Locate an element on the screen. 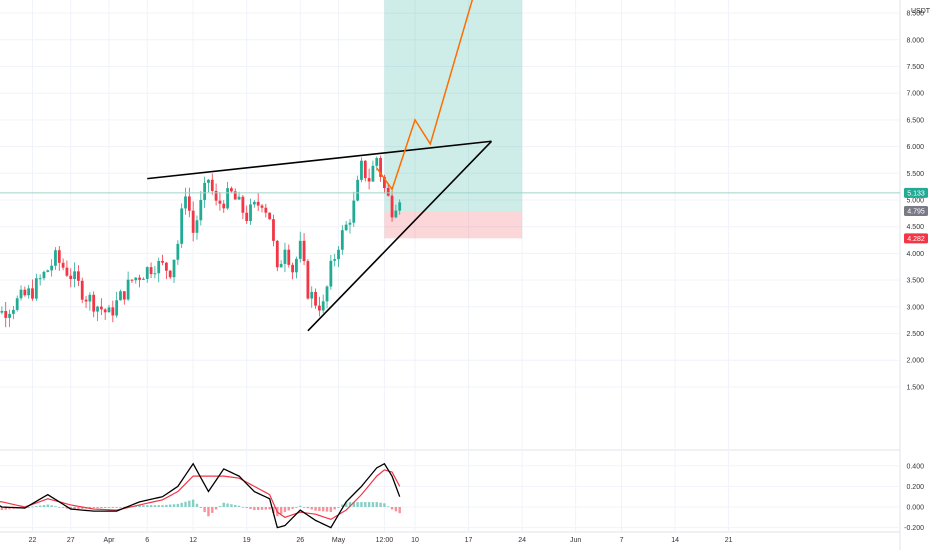  oscillator-pane is located at coordinates (200, 495).